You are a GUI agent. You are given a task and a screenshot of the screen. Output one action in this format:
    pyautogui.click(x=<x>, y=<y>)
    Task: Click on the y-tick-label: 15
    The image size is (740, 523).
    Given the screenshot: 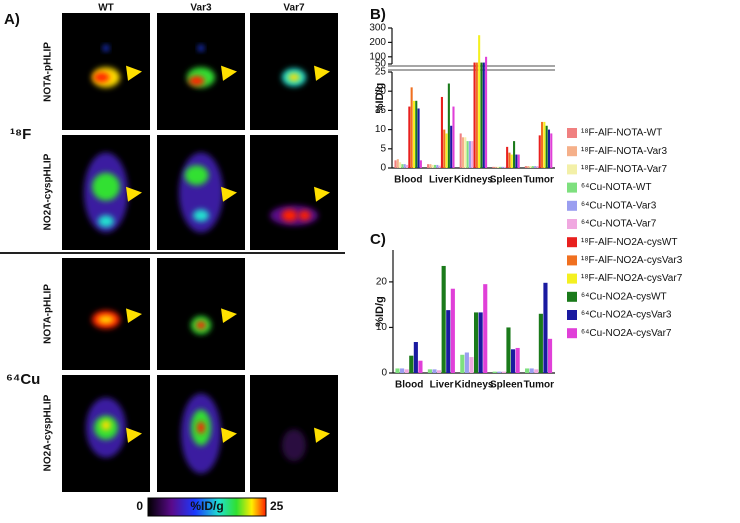 What is the action you would take?
    pyautogui.click(x=381, y=110)
    